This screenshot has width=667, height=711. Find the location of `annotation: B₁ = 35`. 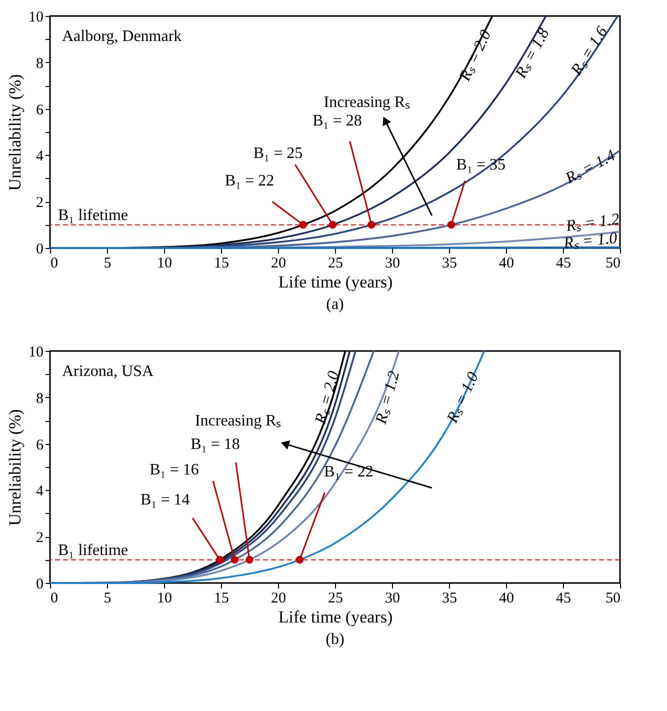

annotation: B₁ = 35 is located at coordinates (481, 165).